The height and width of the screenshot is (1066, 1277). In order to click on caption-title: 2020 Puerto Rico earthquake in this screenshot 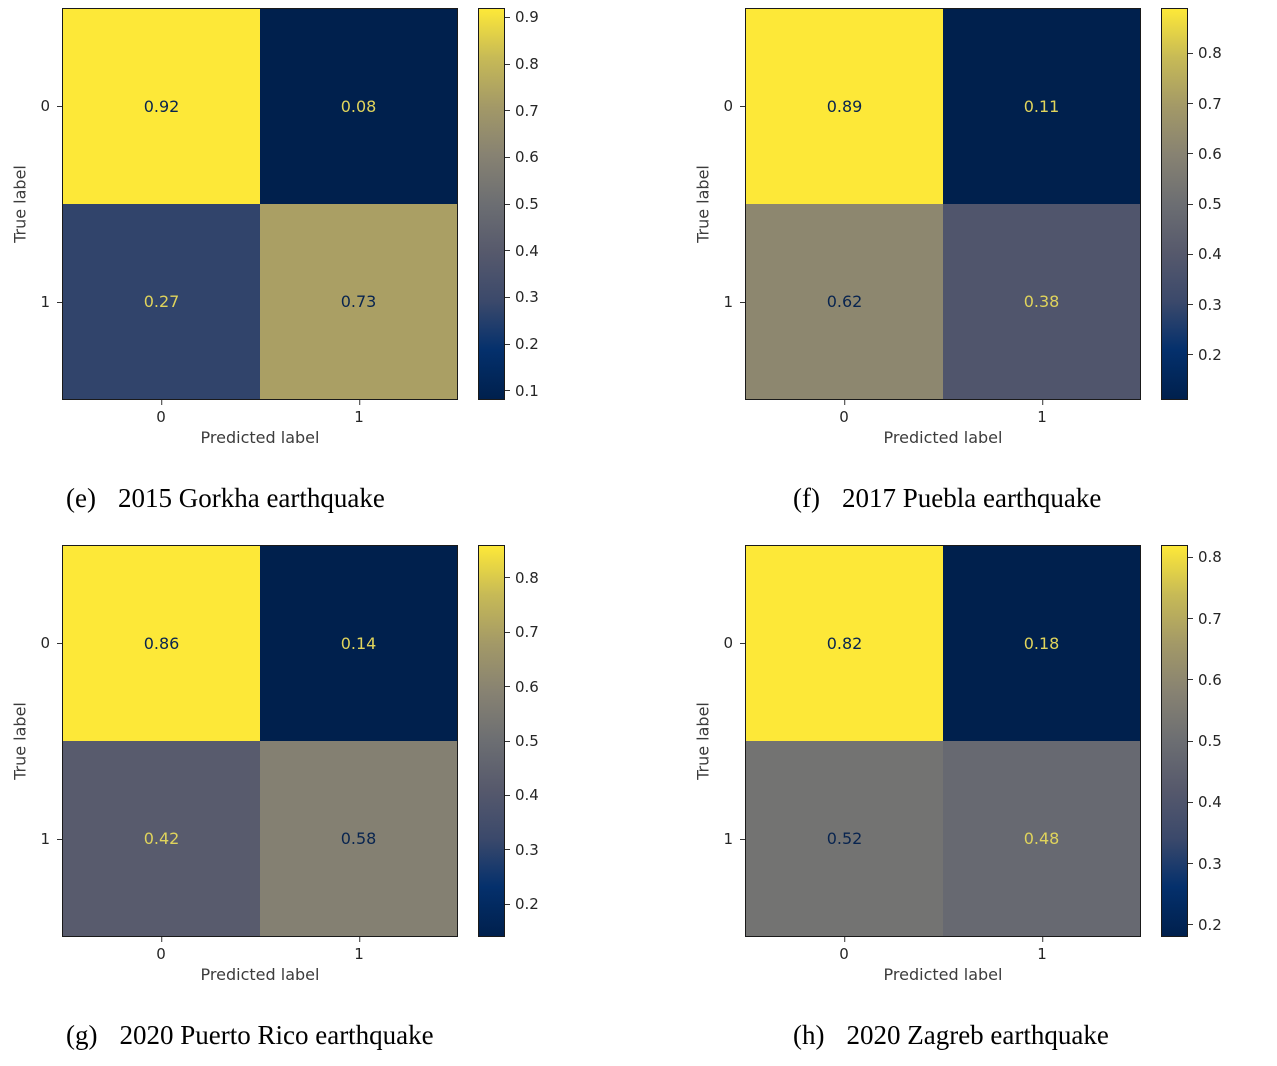, I will do `click(276, 1035)`.